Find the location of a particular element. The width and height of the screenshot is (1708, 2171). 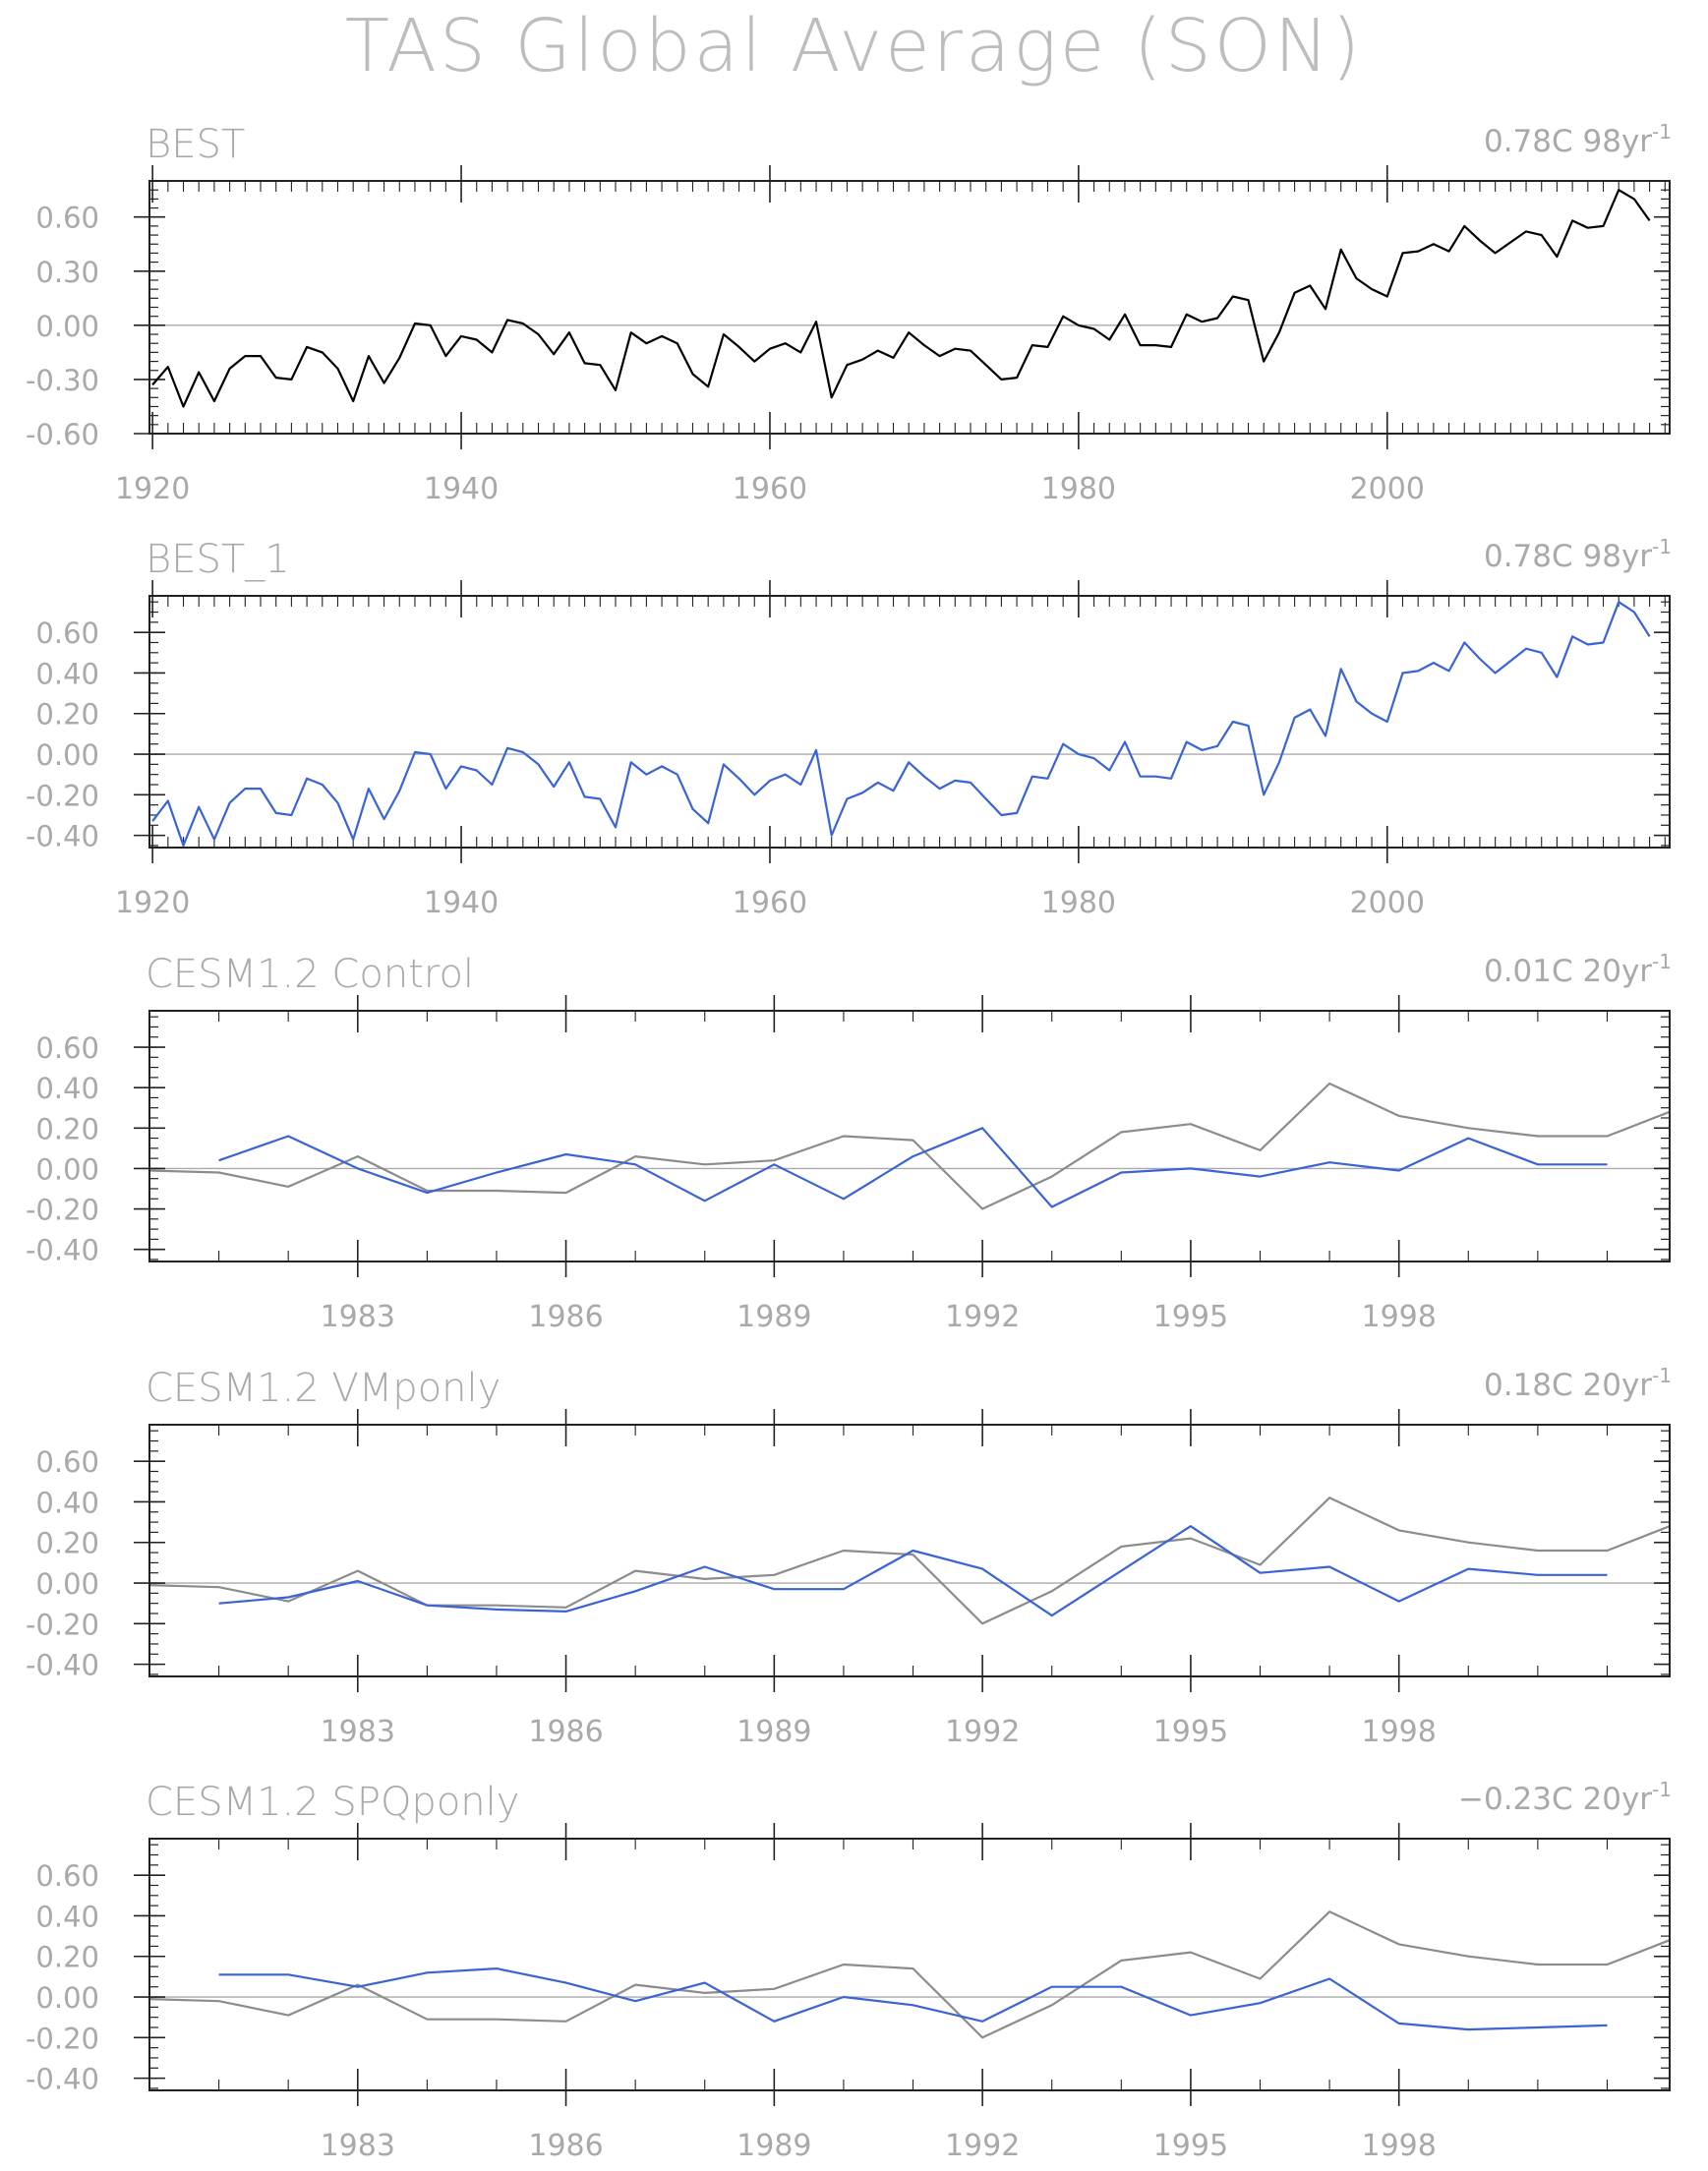

panel-title: CESM1.2 Control is located at coordinates (310, 974).